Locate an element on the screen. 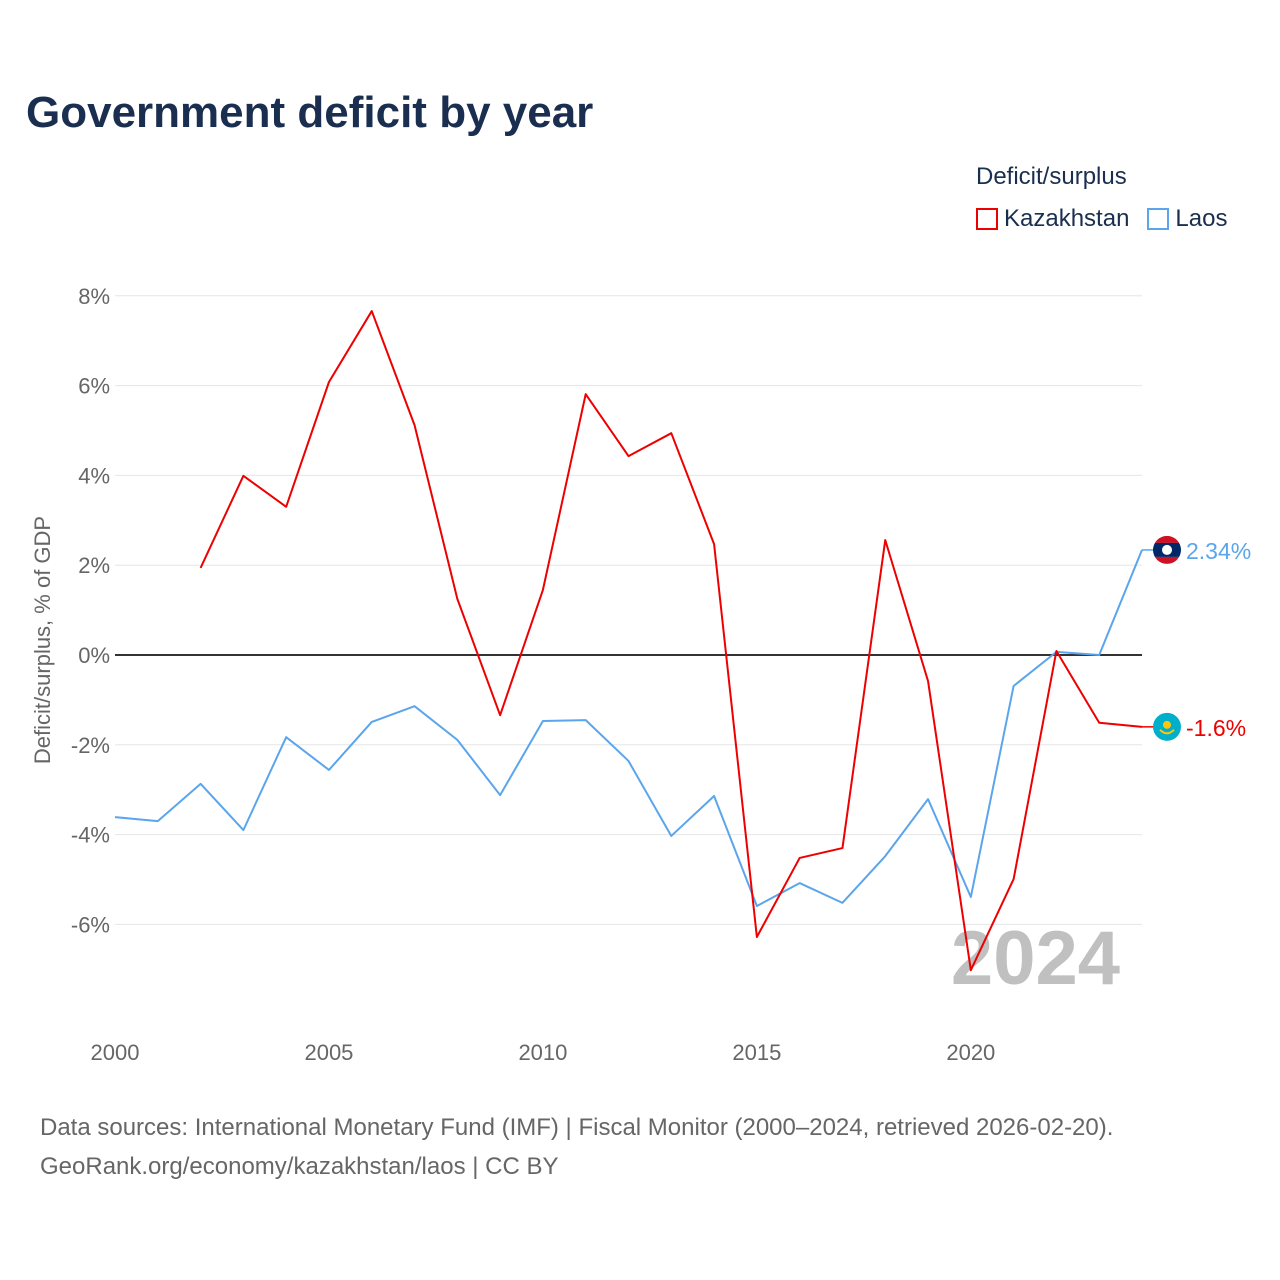 The width and height of the screenshot is (1280, 1280). y-tick-label: 6% is located at coordinates (94, 386).